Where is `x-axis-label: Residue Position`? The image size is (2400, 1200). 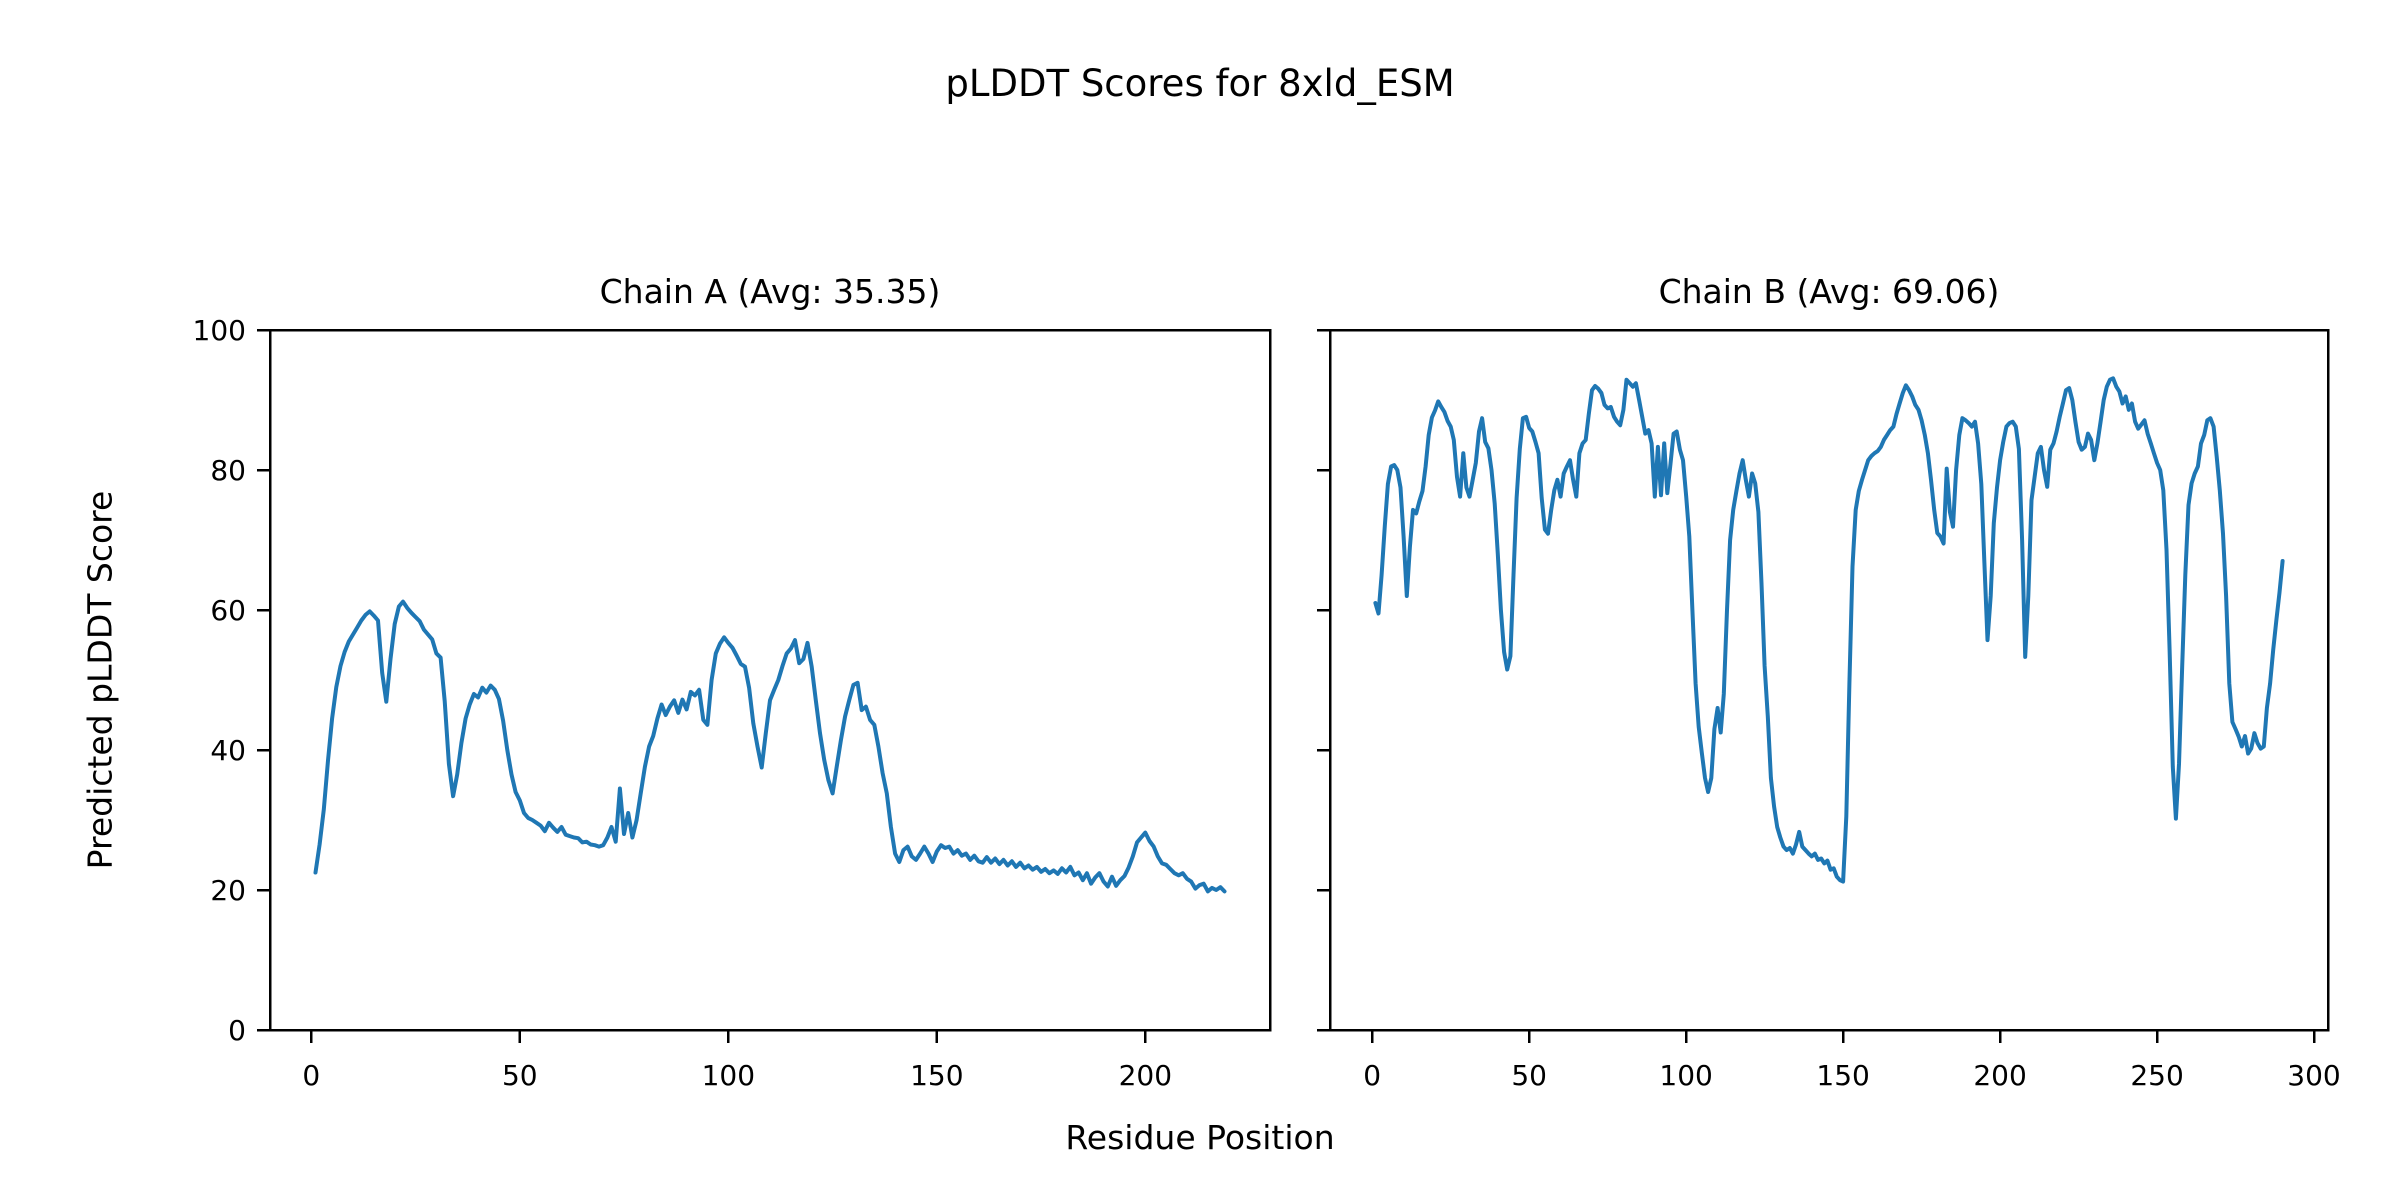
x-axis-label: Residue Position is located at coordinates (1200, 1137).